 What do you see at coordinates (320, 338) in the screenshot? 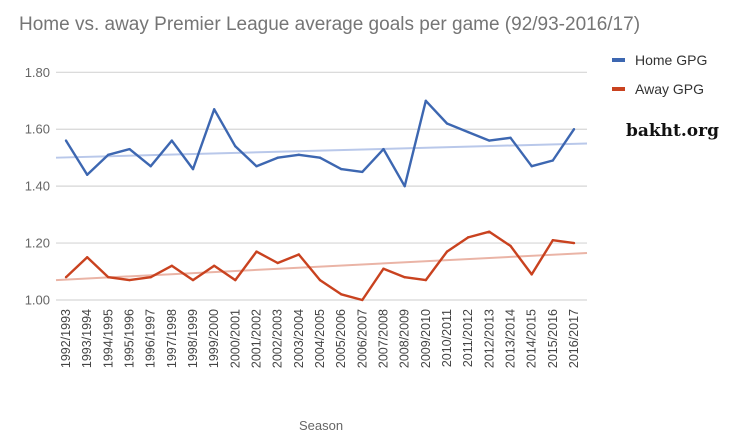
I see `x-tick-label: 2004/2005` at bounding box center [320, 338].